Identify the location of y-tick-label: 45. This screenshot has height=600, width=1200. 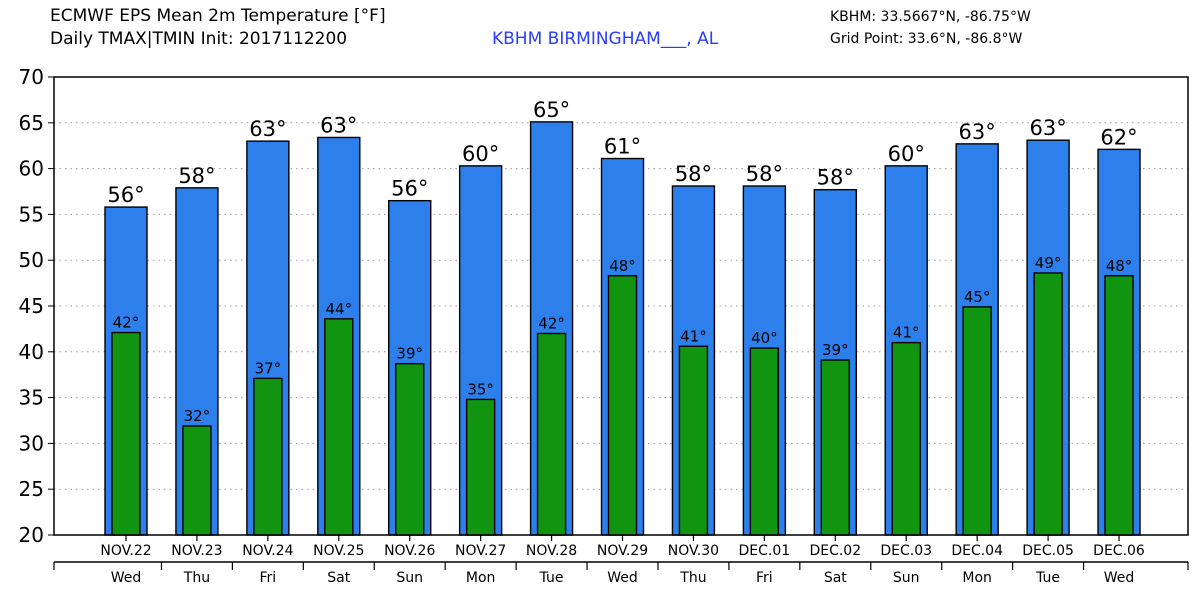
(31, 306).